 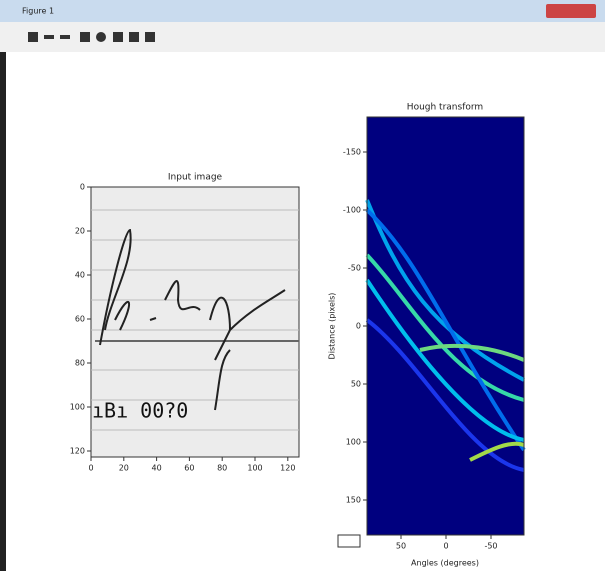 What do you see at coordinates (302, 37) in the screenshot?
I see `toolbar` at bounding box center [302, 37].